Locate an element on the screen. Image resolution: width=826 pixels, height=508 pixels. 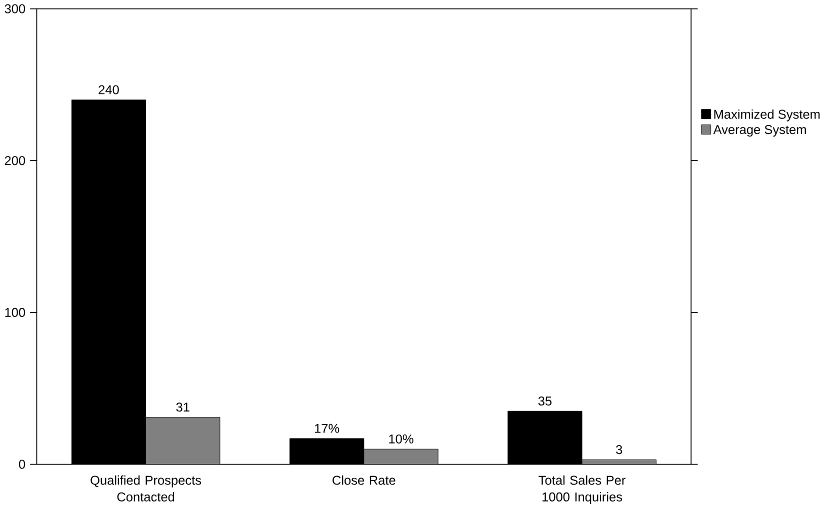
data-label: 3 is located at coordinates (619, 449).